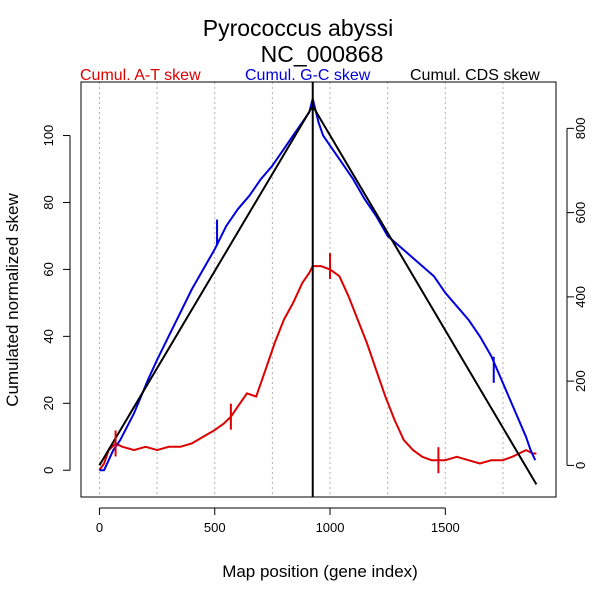 The image size is (600, 600). Describe the element at coordinates (320, 571) in the screenshot. I see `x-axis-title: Map position (gene index)` at that location.